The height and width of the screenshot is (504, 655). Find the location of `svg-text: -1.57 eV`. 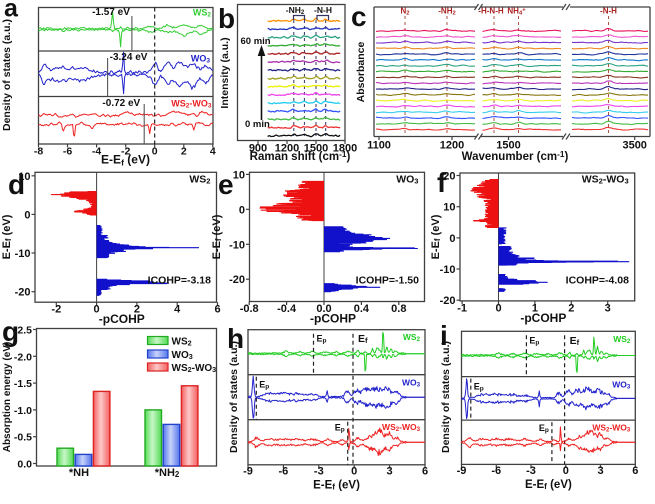

svg-text: -1.57 eV is located at coordinates (111, 12).